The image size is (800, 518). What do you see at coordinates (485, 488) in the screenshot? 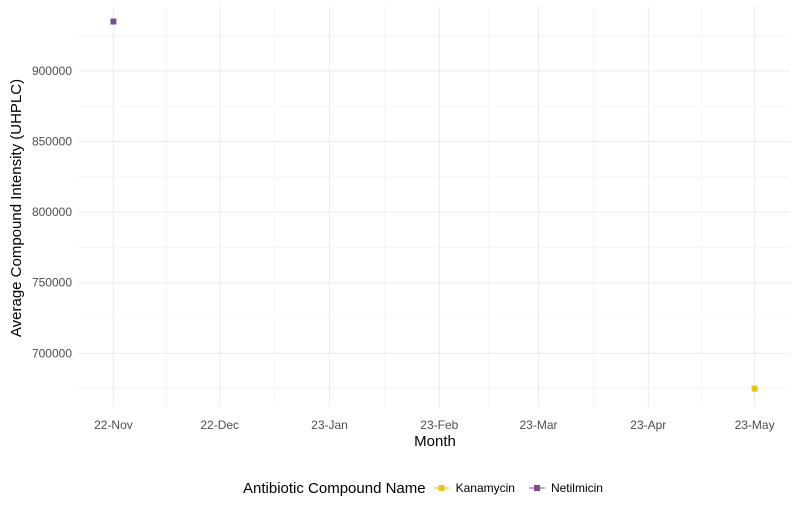
I see `legend-label: Kanamycin` at bounding box center [485, 488].